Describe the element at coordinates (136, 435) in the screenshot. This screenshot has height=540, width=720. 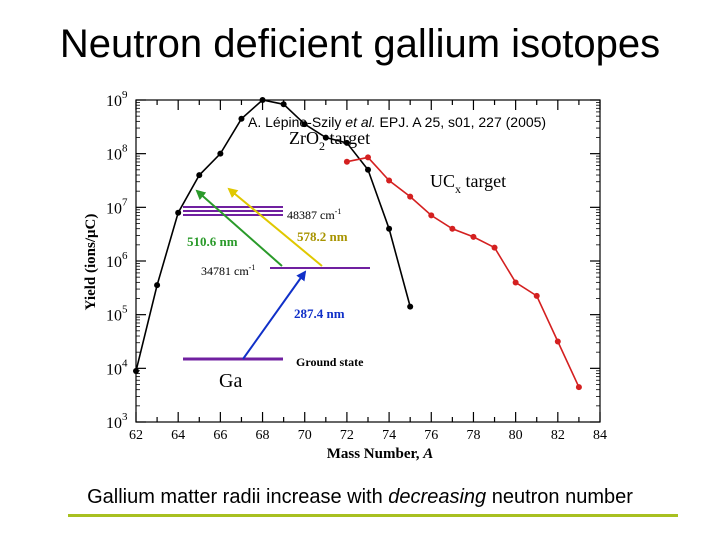
I see `x-tick-label: 62` at that location.